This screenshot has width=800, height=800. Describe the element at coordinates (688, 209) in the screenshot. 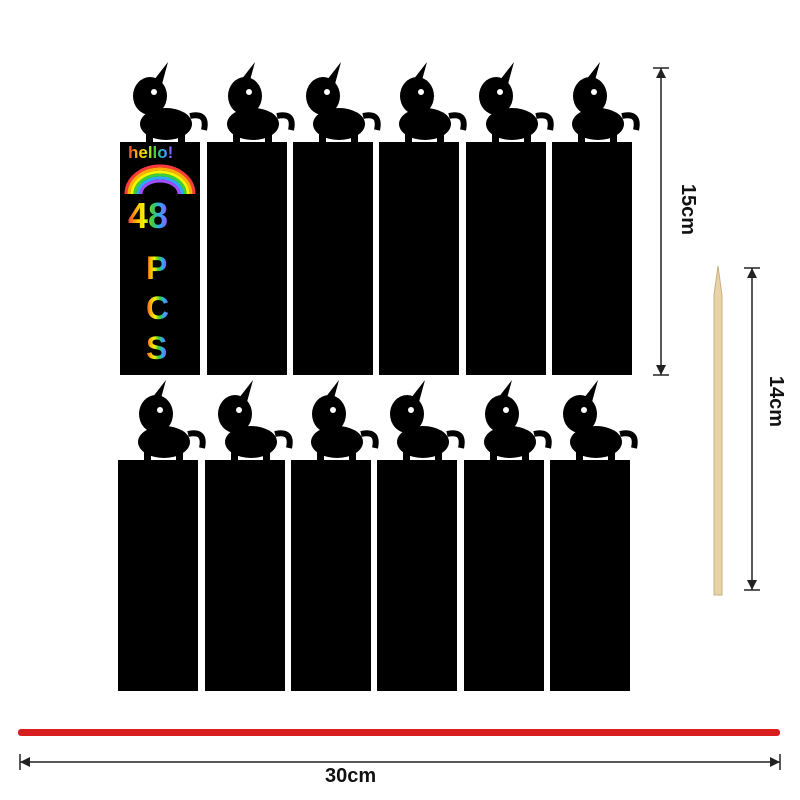

I see `card-height-label: 15cm` at that location.